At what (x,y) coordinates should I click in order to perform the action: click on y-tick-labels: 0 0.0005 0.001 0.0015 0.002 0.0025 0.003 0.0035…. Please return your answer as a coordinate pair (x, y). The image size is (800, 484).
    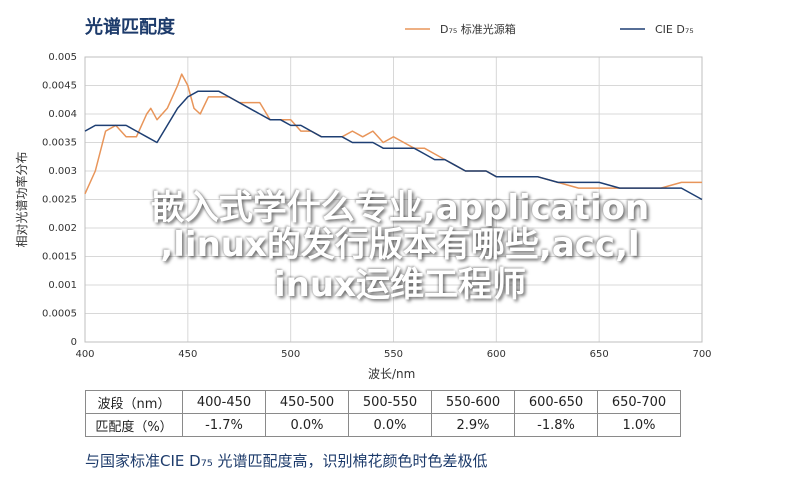
    Looking at the image, I should click on (59, 200).